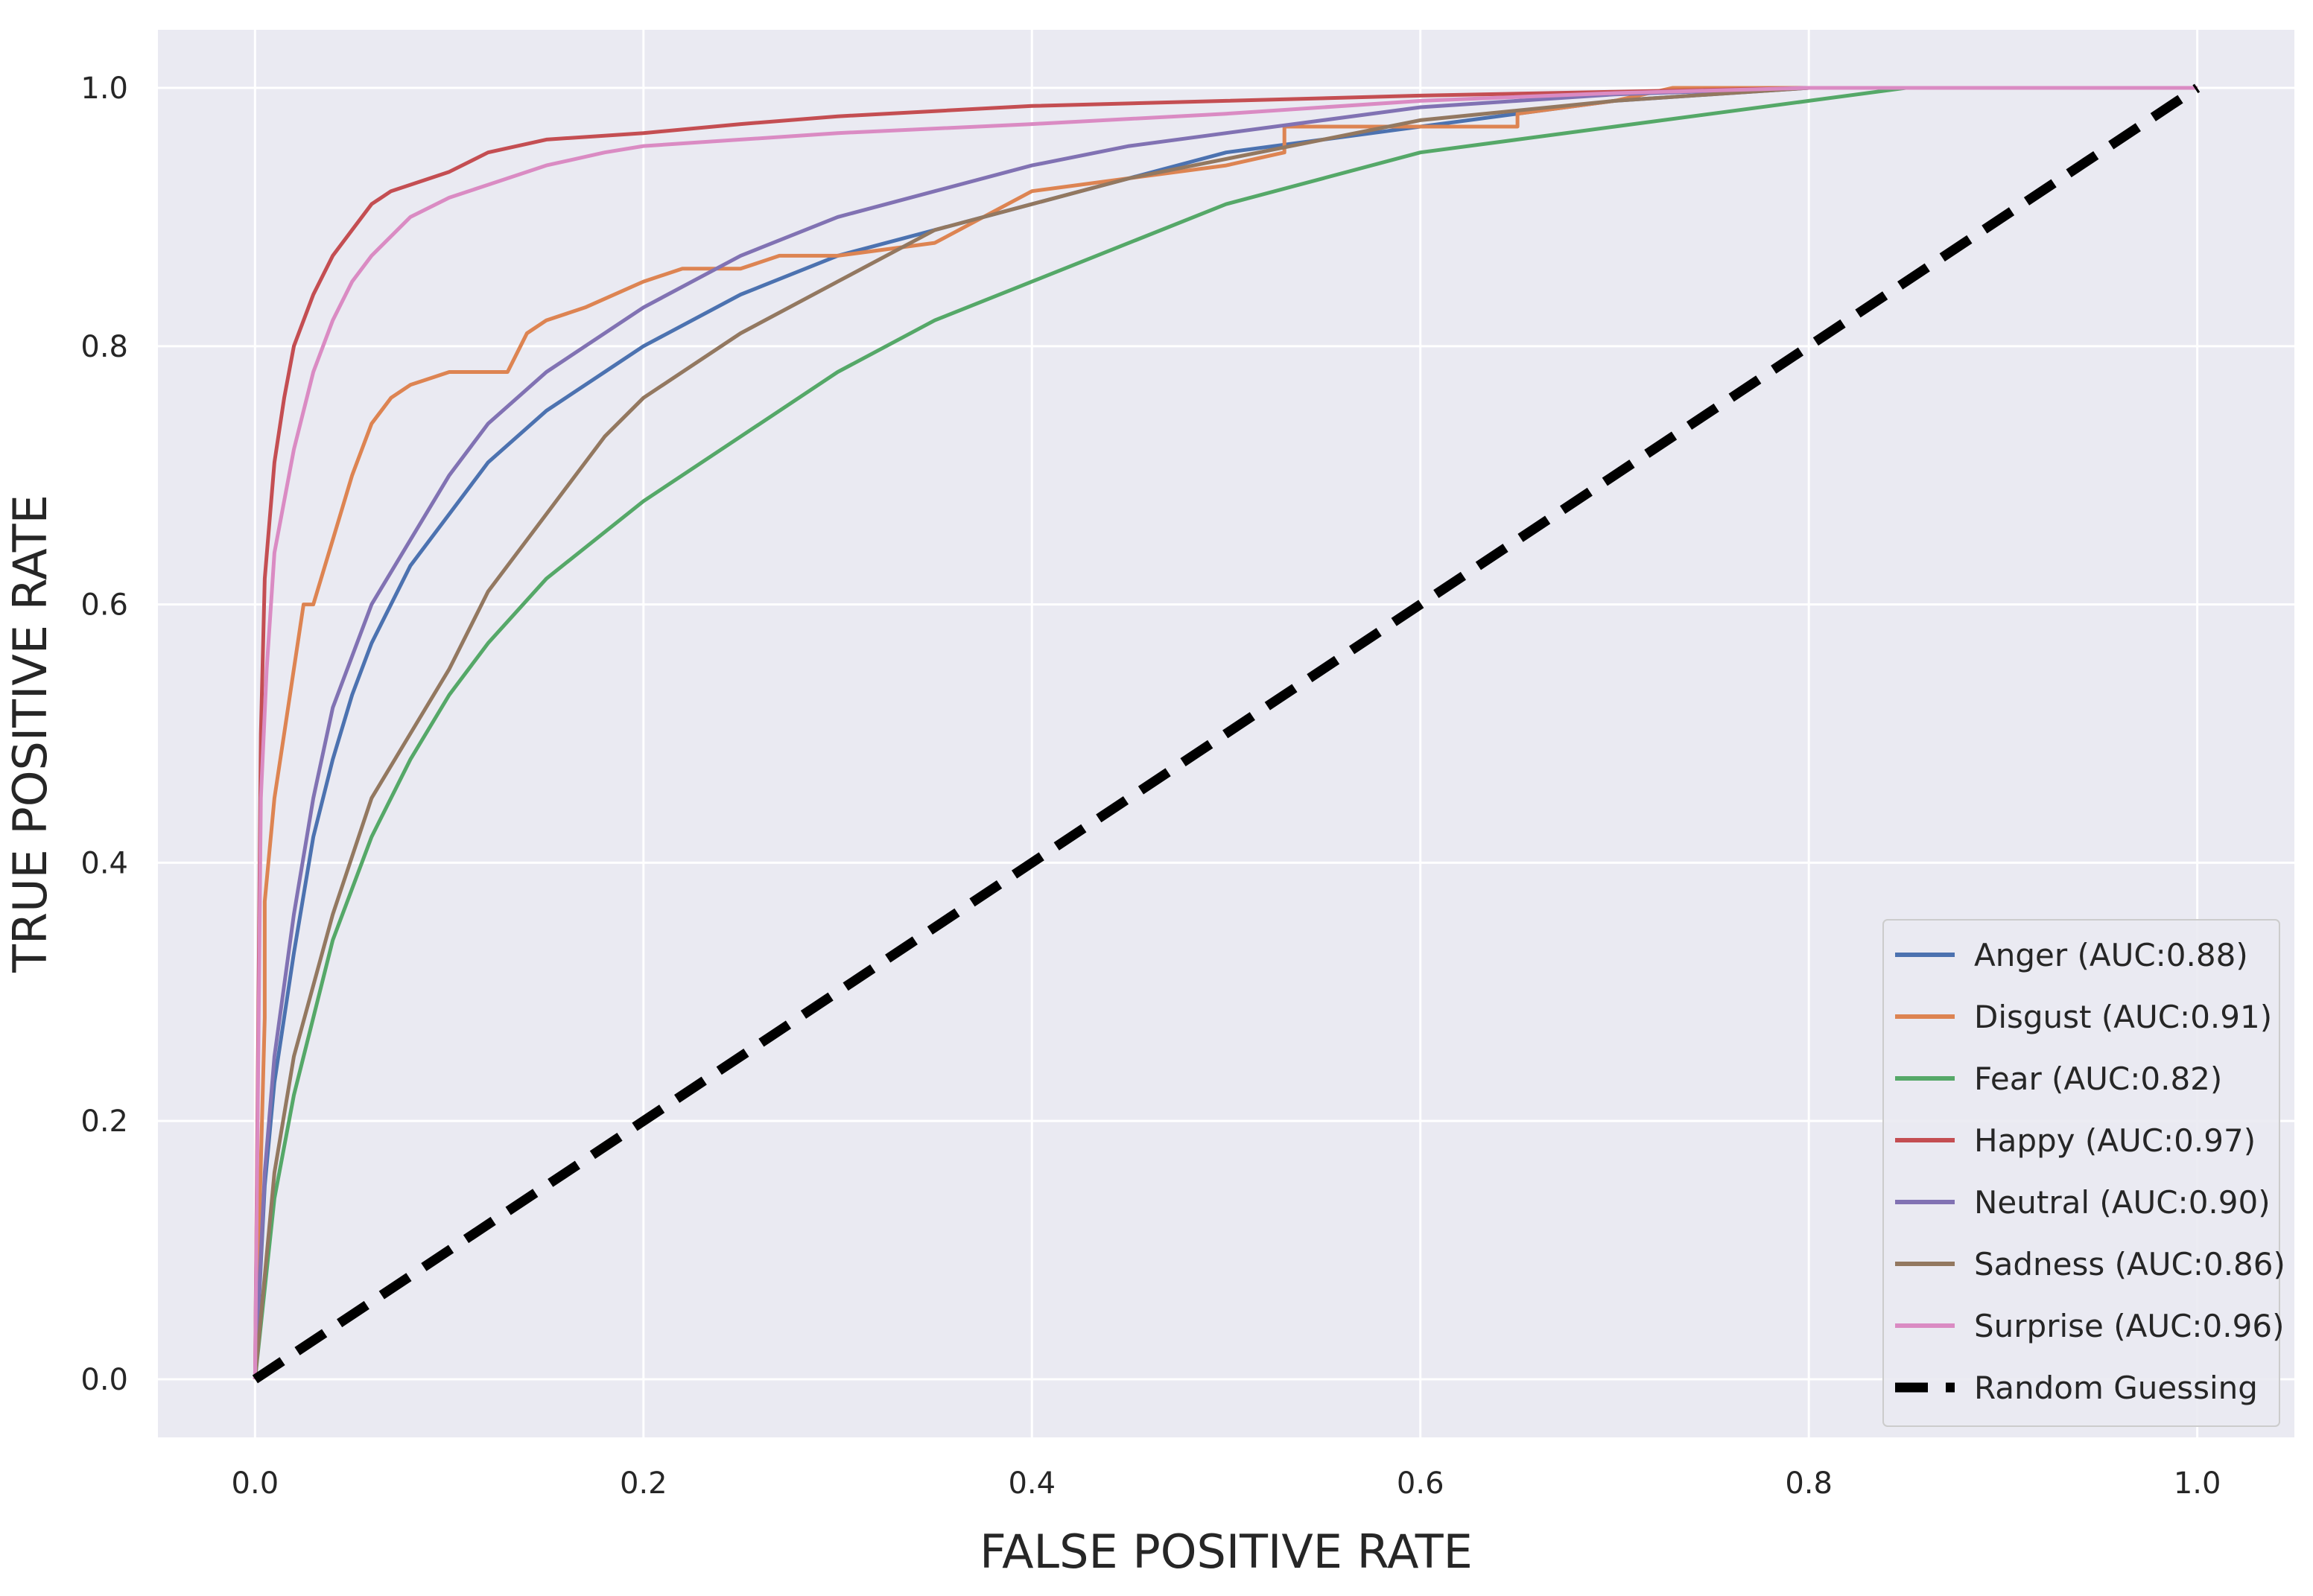 This screenshot has height=1596, width=2313. I want to click on x-axis-title: FALSE POSITIVE RATE, so click(1226, 1552).